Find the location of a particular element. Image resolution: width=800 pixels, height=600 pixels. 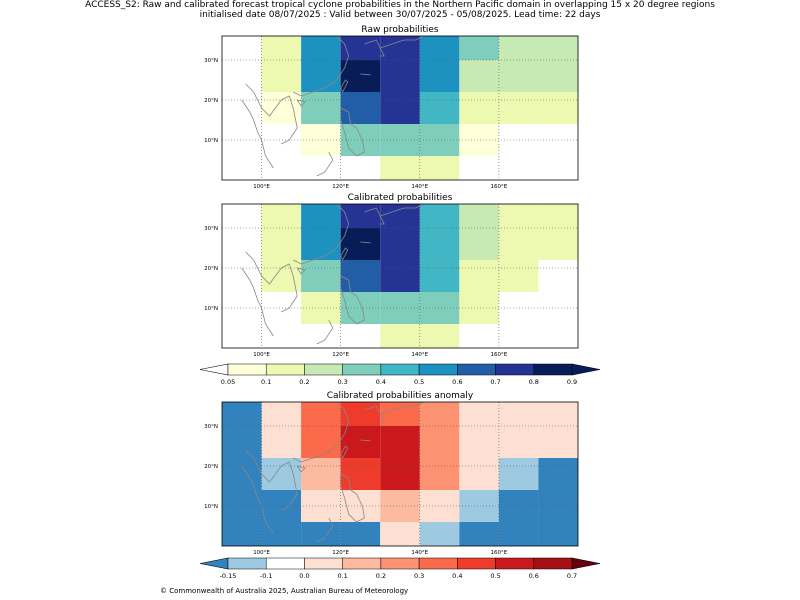

colorbar-tick-label: 0.4 is located at coordinates (381, 382).